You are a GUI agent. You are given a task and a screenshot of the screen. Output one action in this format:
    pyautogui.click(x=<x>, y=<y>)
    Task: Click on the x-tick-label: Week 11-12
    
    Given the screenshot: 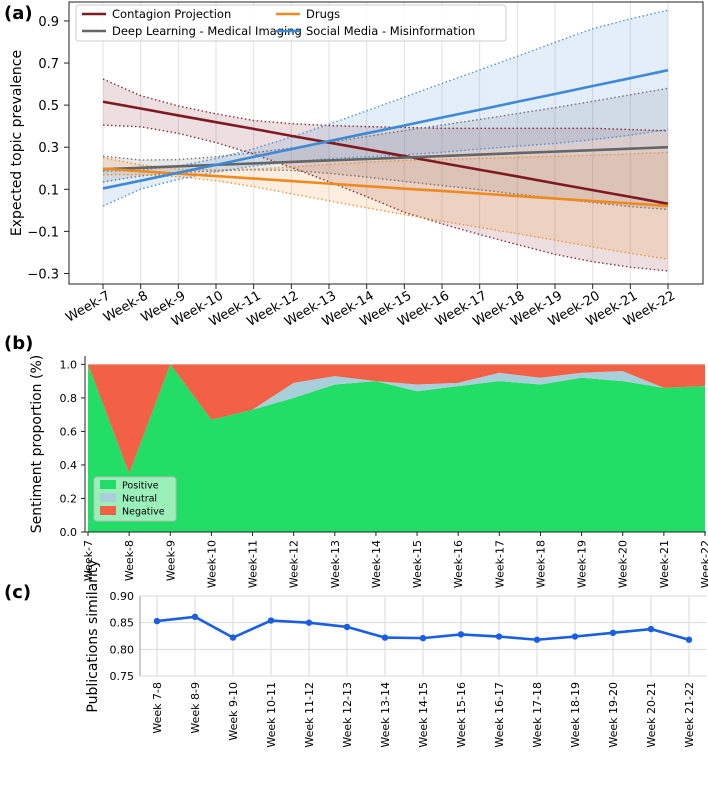 What is the action you would take?
    pyautogui.click(x=309, y=715)
    